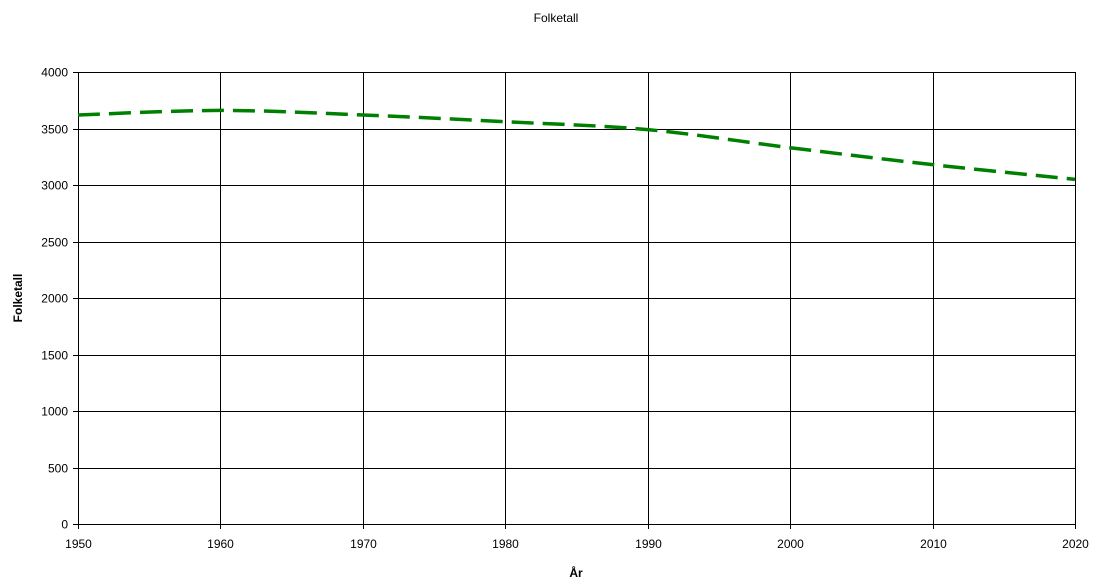 The width and height of the screenshot is (1094, 582). What do you see at coordinates (933, 544) in the screenshot?
I see `x-tick-label: 2010` at bounding box center [933, 544].